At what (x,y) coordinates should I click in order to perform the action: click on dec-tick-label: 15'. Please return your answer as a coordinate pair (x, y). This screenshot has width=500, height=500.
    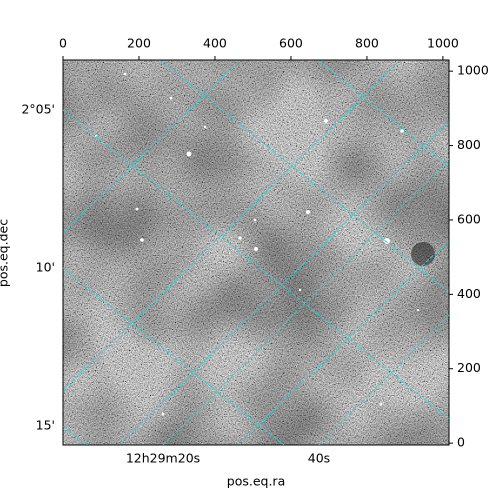
    Looking at the image, I should click on (45, 425).